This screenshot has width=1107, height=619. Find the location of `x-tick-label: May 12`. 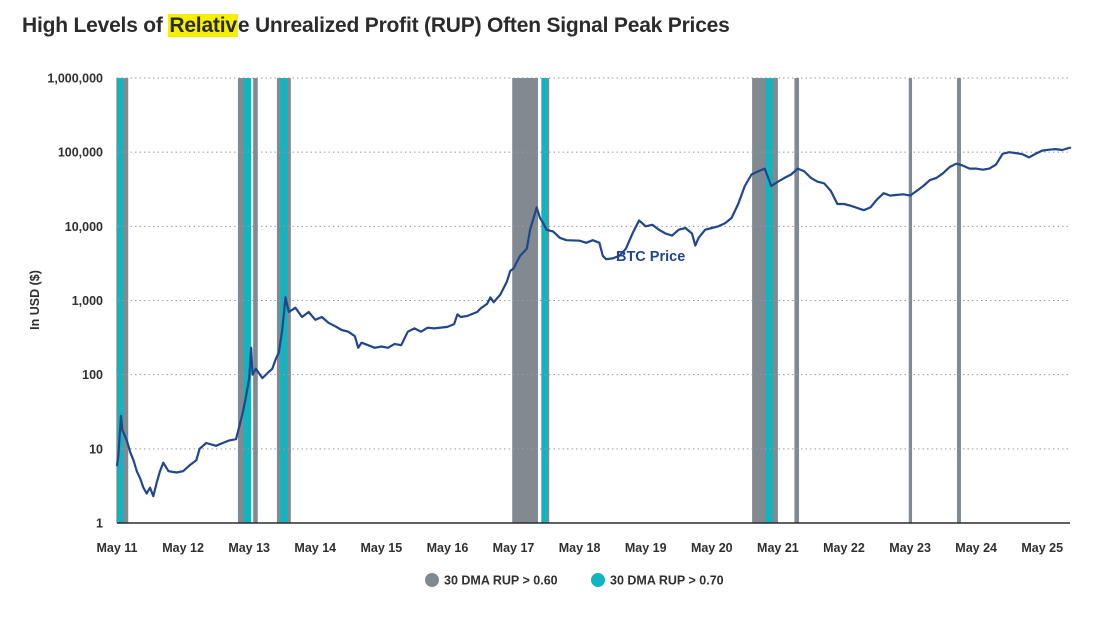

x-tick-label: May 12 is located at coordinates (183, 548).